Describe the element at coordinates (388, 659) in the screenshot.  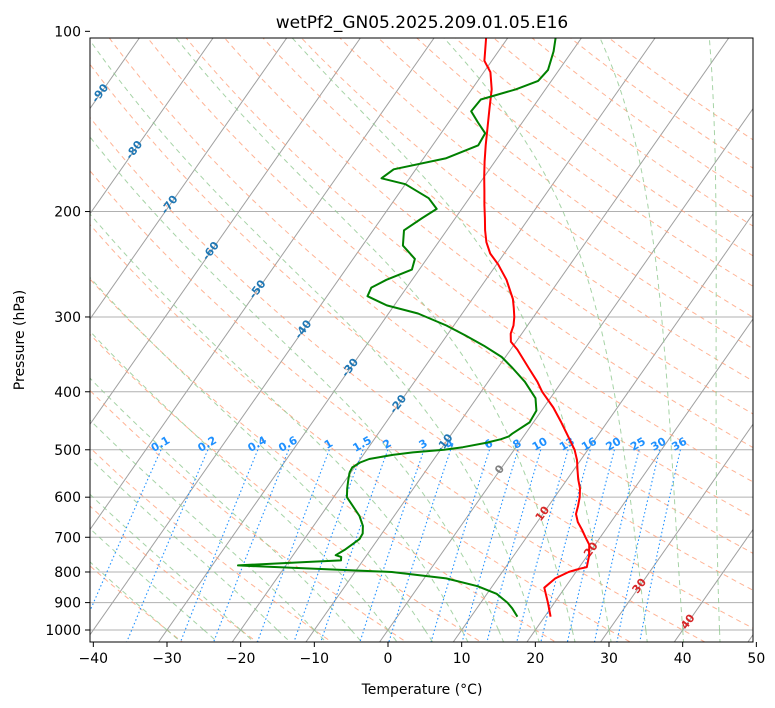
I see `x-tick-label: 0` at that location.